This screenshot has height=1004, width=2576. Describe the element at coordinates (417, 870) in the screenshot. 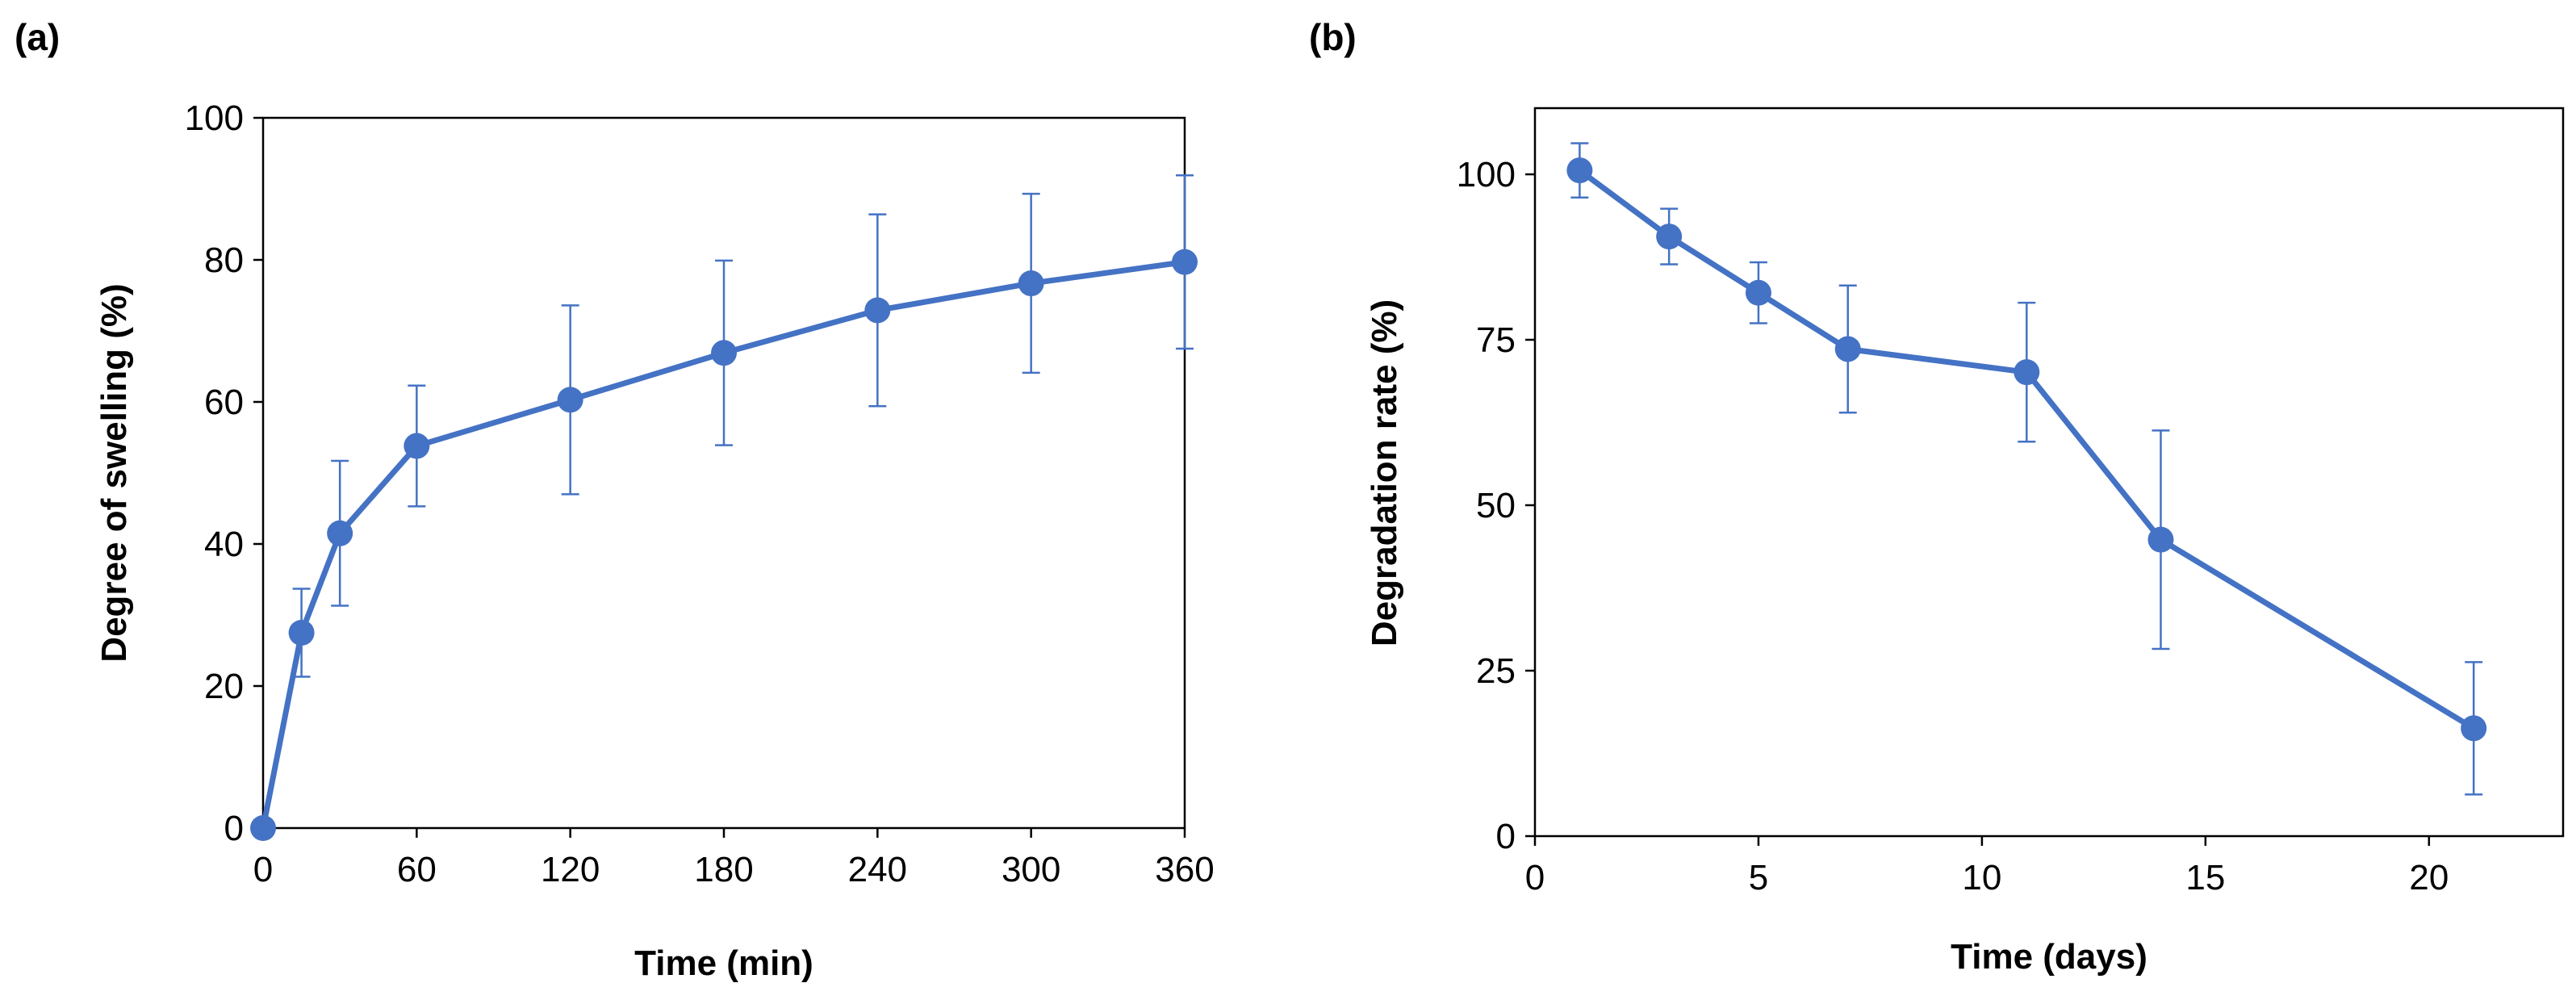

I see `x-tick-label: 60` at that location.